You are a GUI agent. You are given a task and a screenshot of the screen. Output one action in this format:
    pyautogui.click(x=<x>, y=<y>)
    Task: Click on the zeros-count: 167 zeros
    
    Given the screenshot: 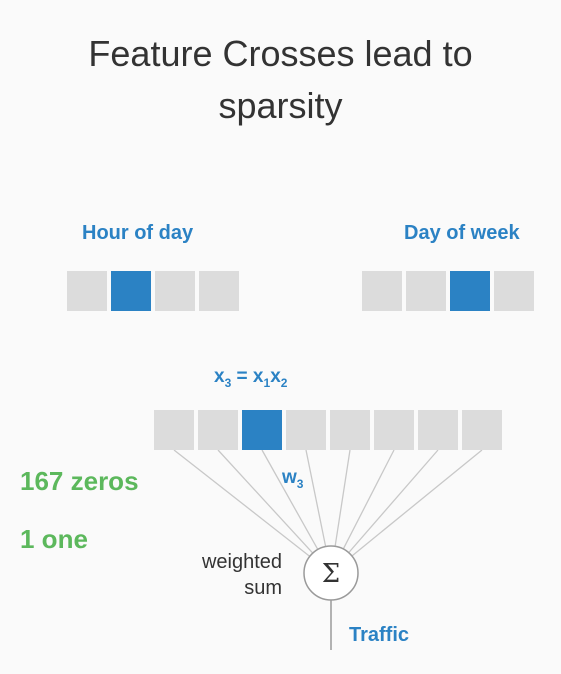 What is the action you would take?
    pyautogui.click(x=79, y=481)
    